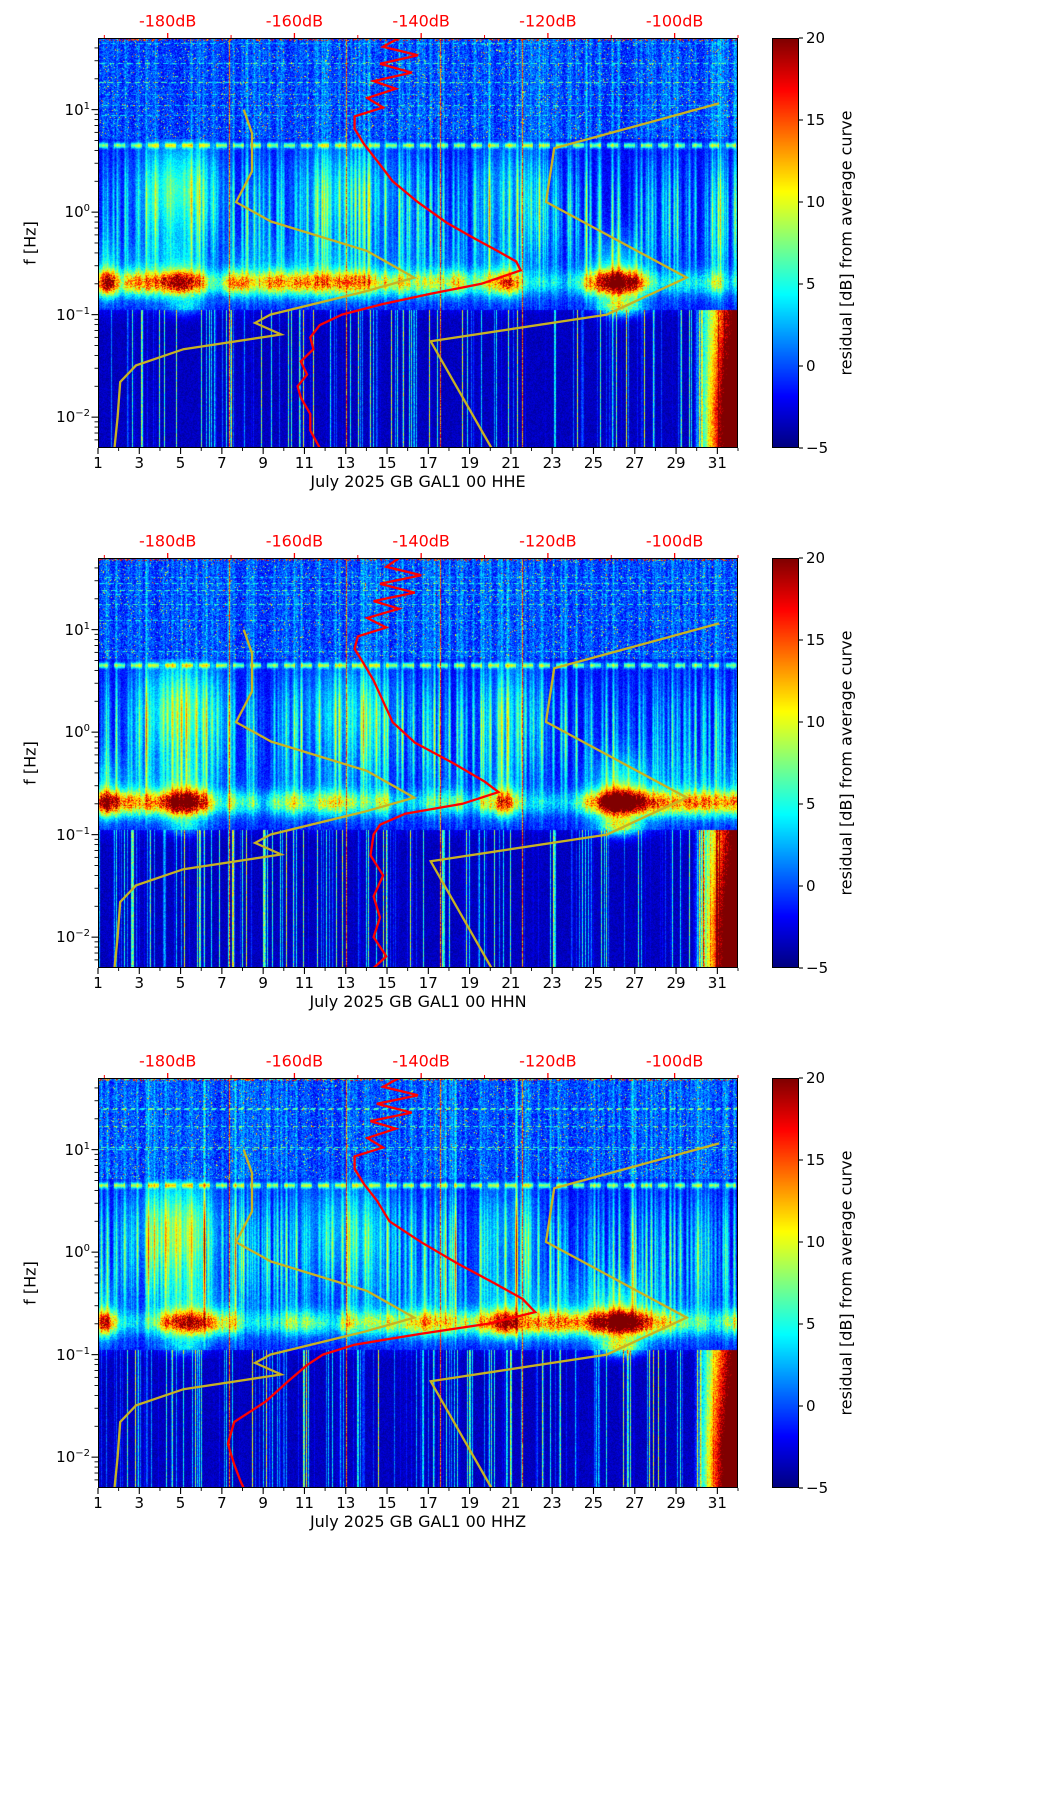  Describe the element at coordinates (548, 541) in the screenshot. I see `top-axis-tick-label: -120dB` at that location.